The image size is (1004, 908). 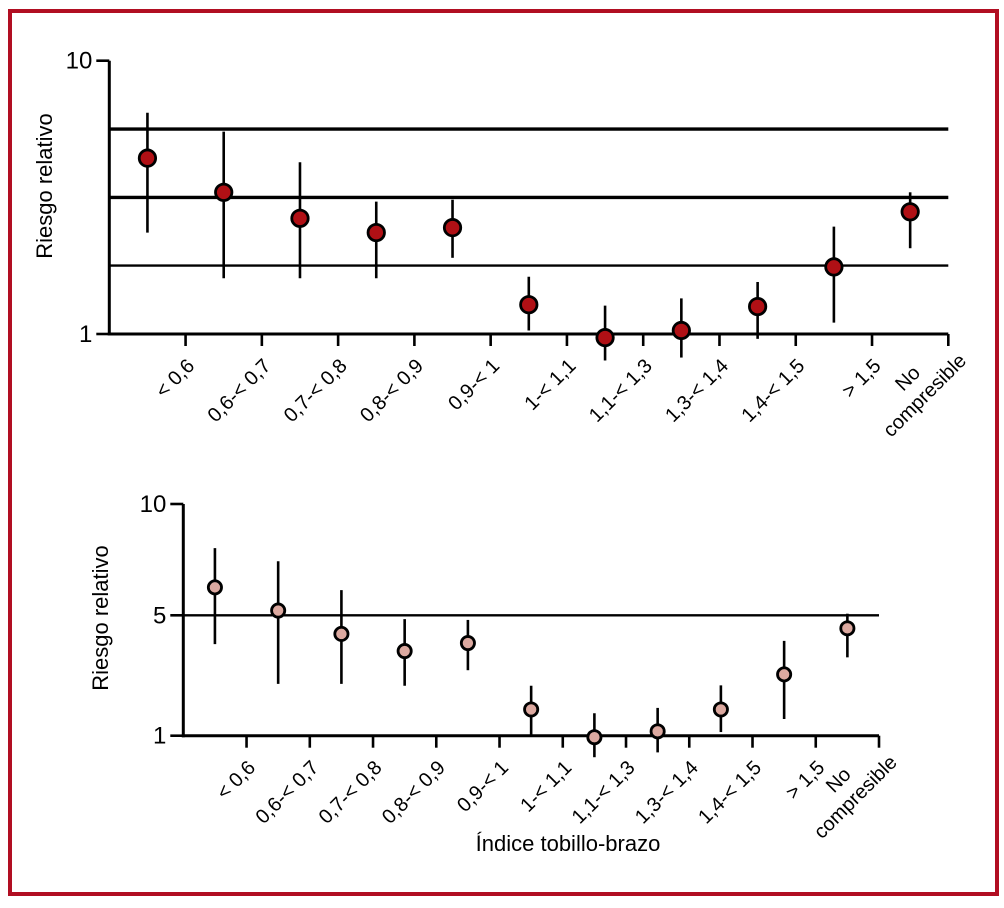 I want to click on x-category-label-no-compresible: Nocompresible, so click(x=916, y=387).